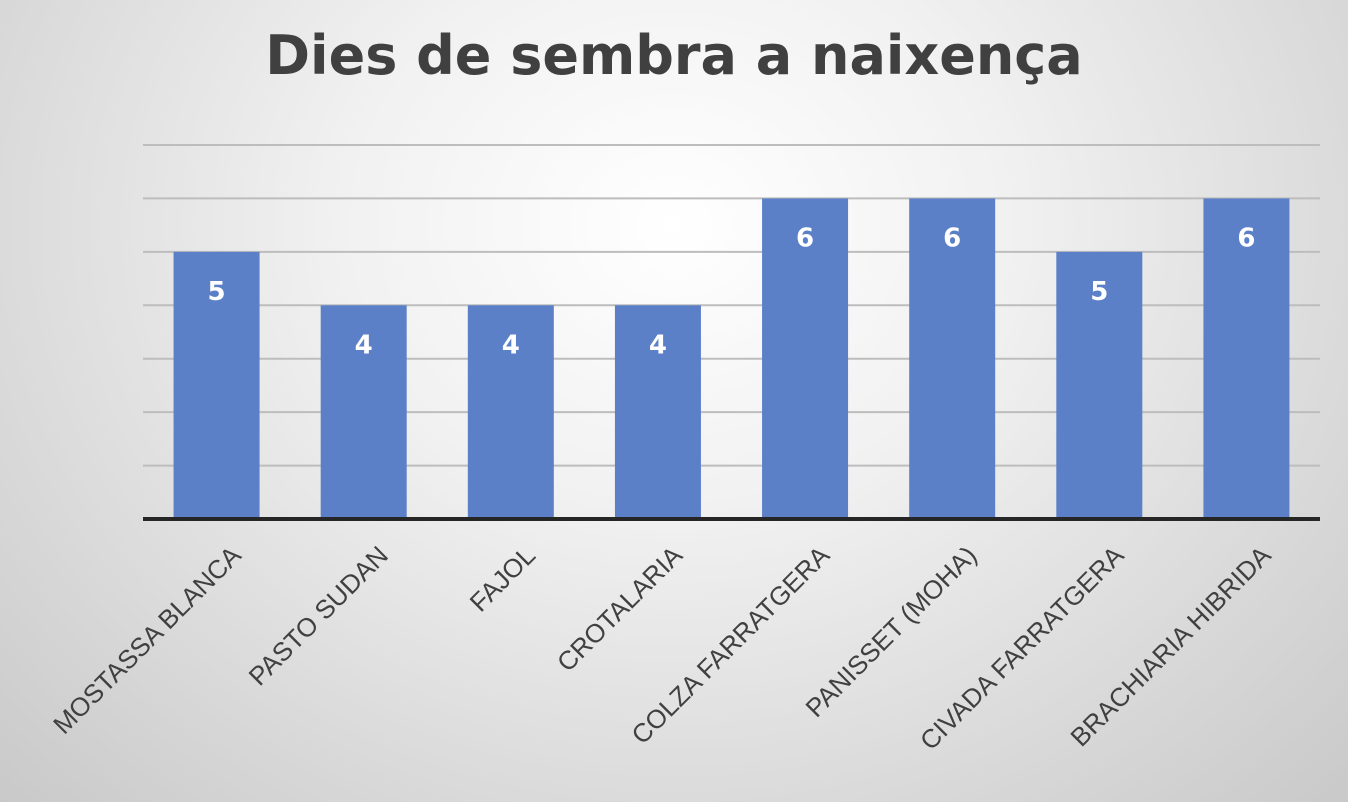  I want to click on x-tick-label: MOSTASSA BLANCA, so click(147, 640).